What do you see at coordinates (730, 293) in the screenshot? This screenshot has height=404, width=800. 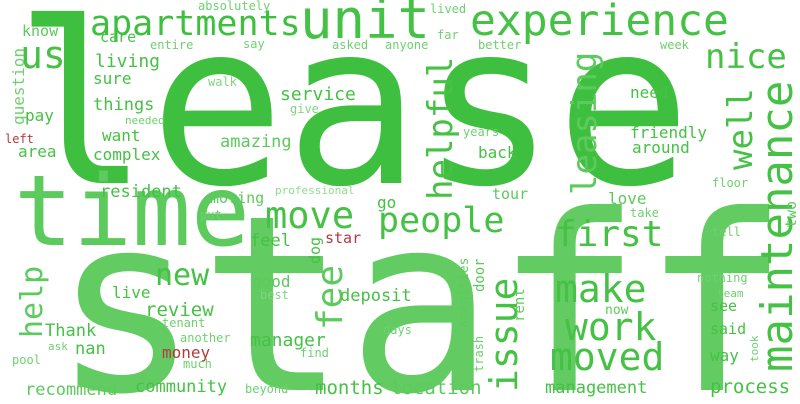 I see `word: team` at bounding box center [730, 293].